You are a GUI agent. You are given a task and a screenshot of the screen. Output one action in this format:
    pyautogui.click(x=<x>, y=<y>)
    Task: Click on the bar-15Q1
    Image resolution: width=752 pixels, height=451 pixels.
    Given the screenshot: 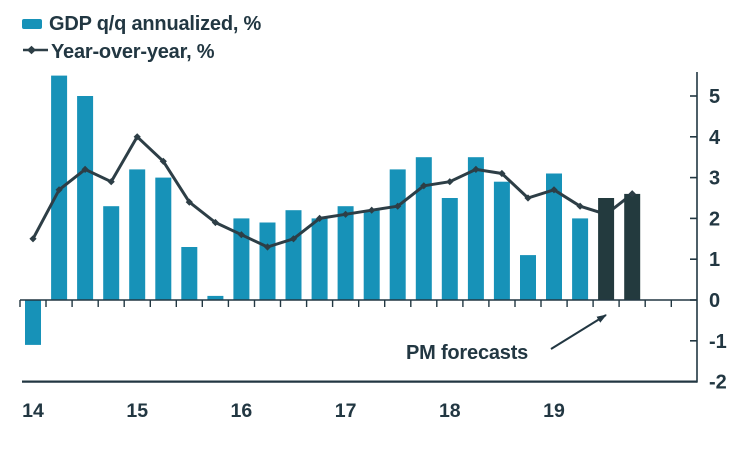 What is the action you would take?
    pyautogui.click(x=137, y=234)
    